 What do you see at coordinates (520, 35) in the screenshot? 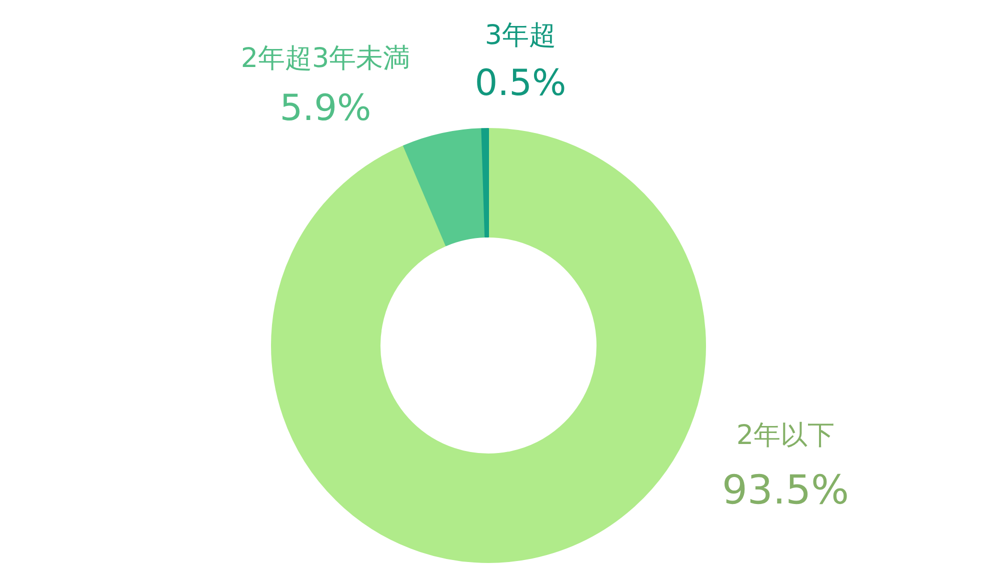
I see `slice-label: 3年超` at bounding box center [520, 35].